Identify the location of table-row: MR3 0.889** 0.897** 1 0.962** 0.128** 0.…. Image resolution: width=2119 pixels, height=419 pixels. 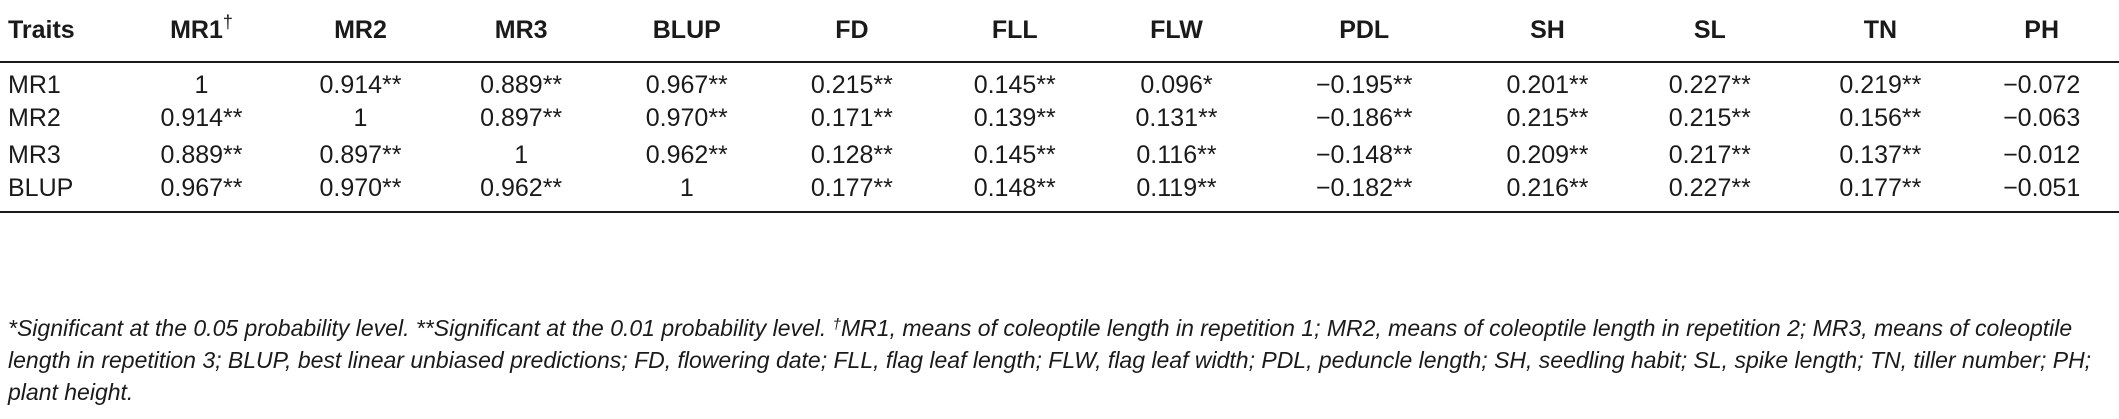
(1059, 155).